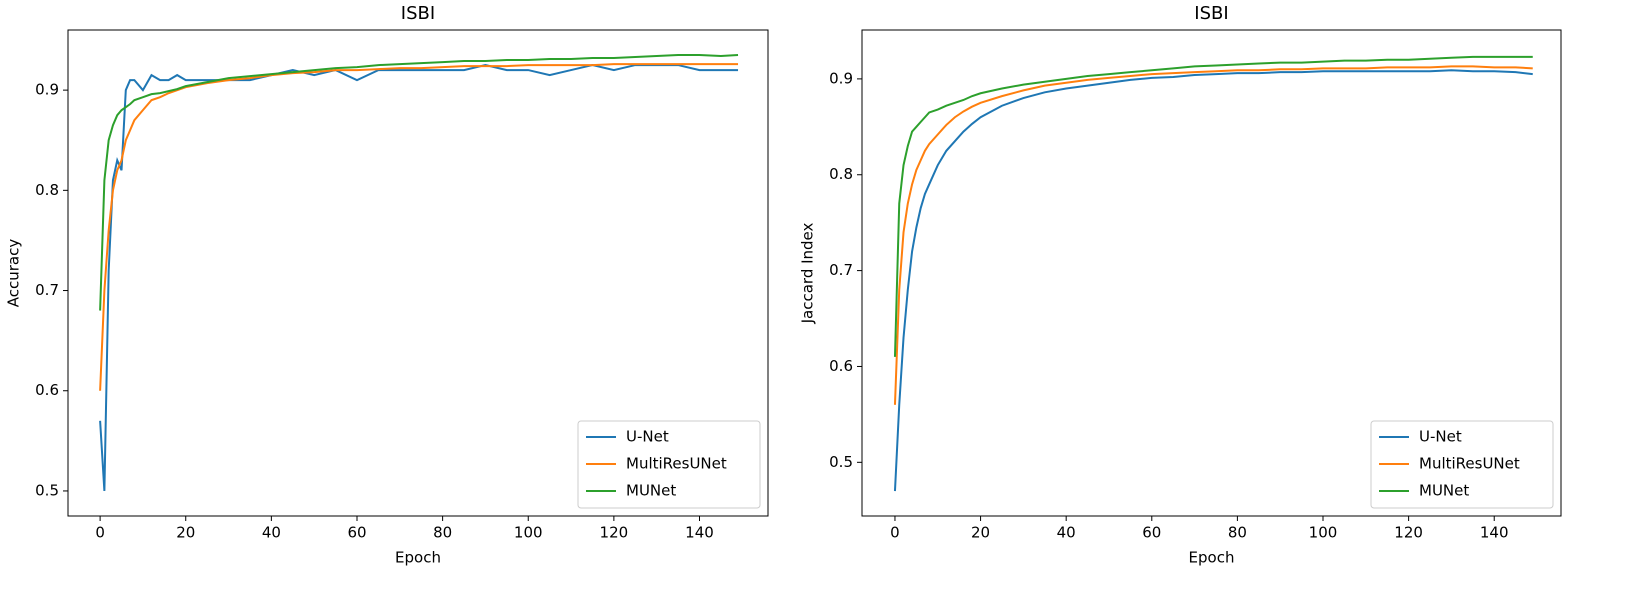 The width and height of the screenshot is (1649, 603). Describe the element at coordinates (14, 273) in the screenshot. I see `y-axis-label: Accuracy` at that location.